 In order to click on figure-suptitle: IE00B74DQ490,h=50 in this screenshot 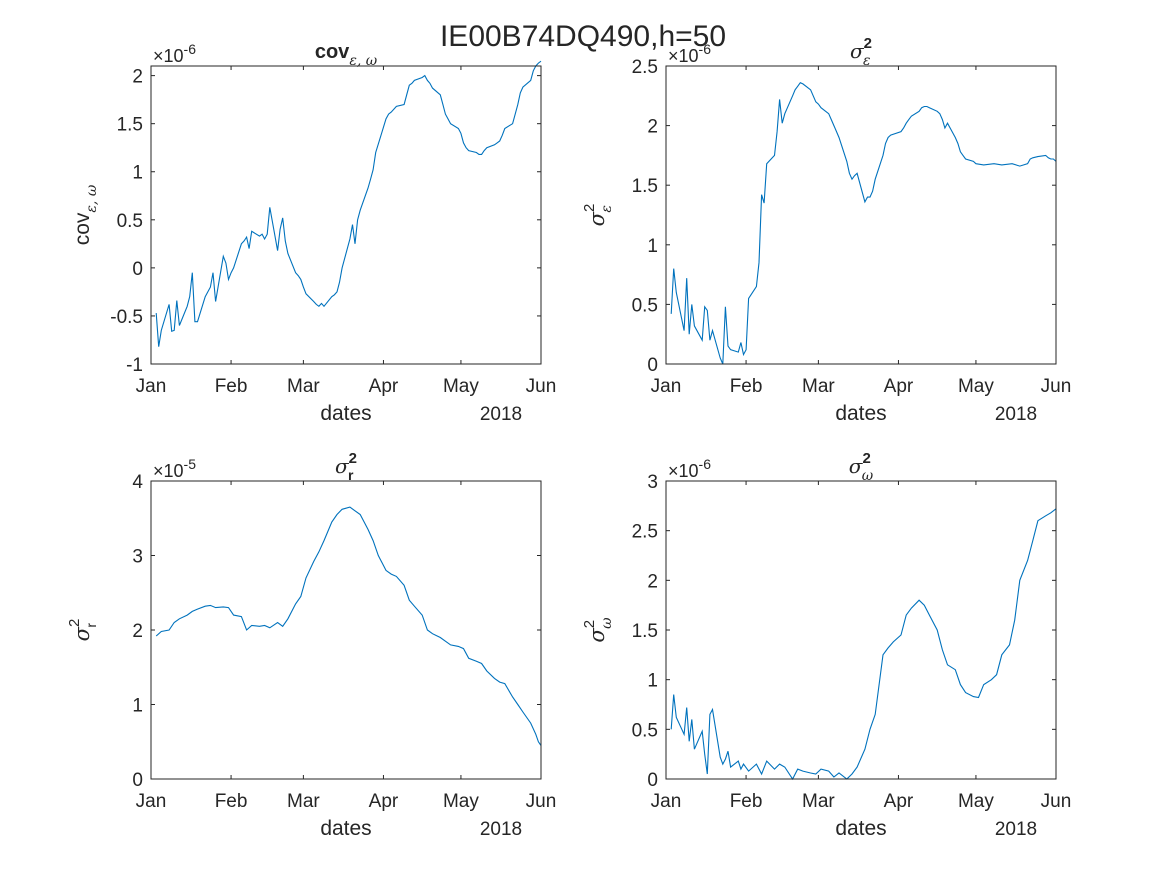, I will do `click(583, 36)`.